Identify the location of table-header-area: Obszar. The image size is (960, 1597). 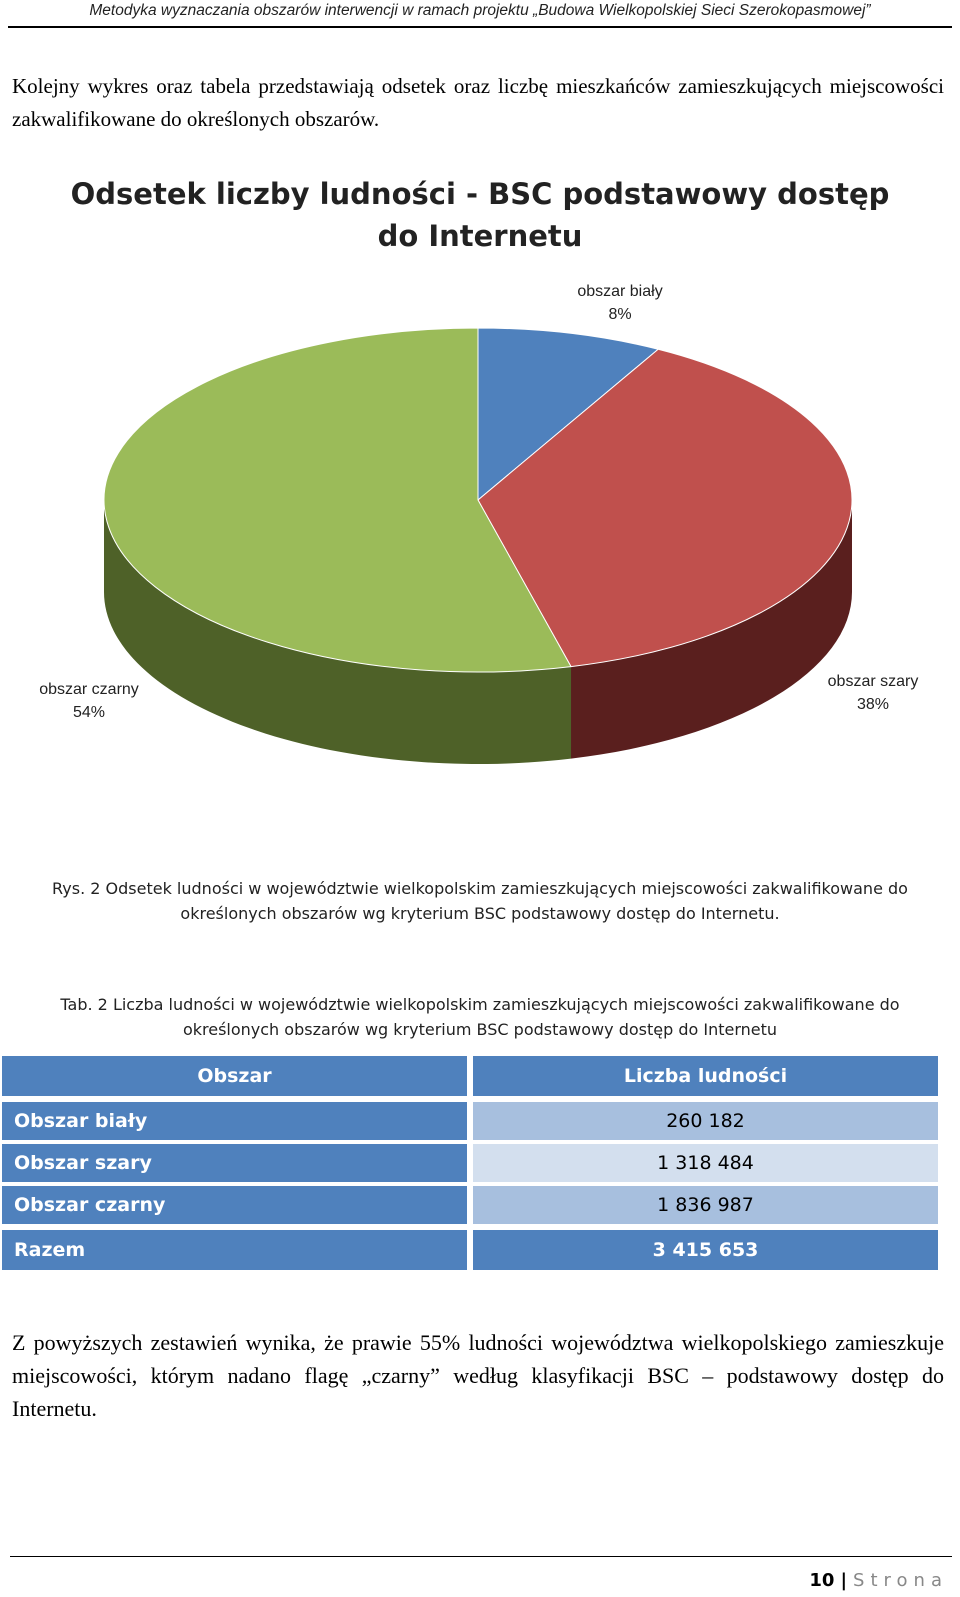
(234, 1076).